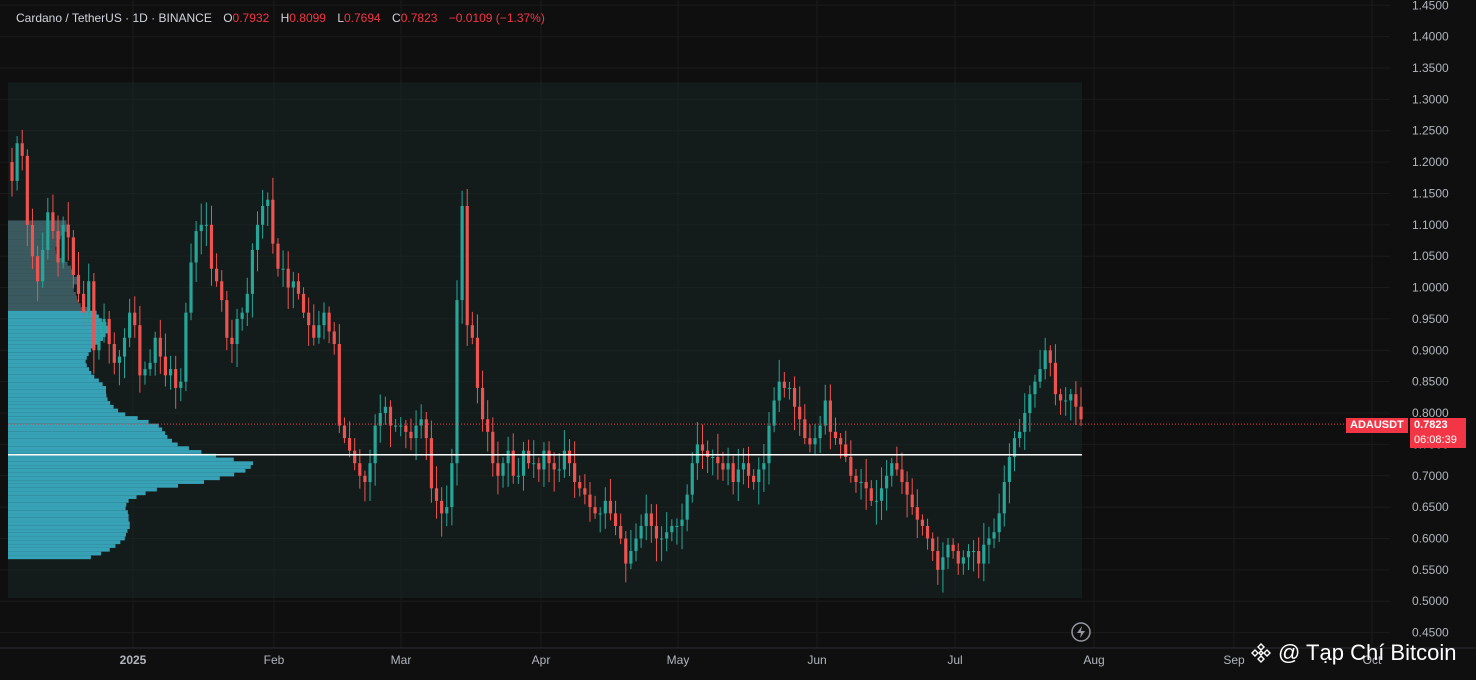 Image resolution: width=1476 pixels, height=680 pixels. Describe the element at coordinates (1353, 653) in the screenshot. I see `watermark: @ Tạp Chí Bitcoin` at that location.